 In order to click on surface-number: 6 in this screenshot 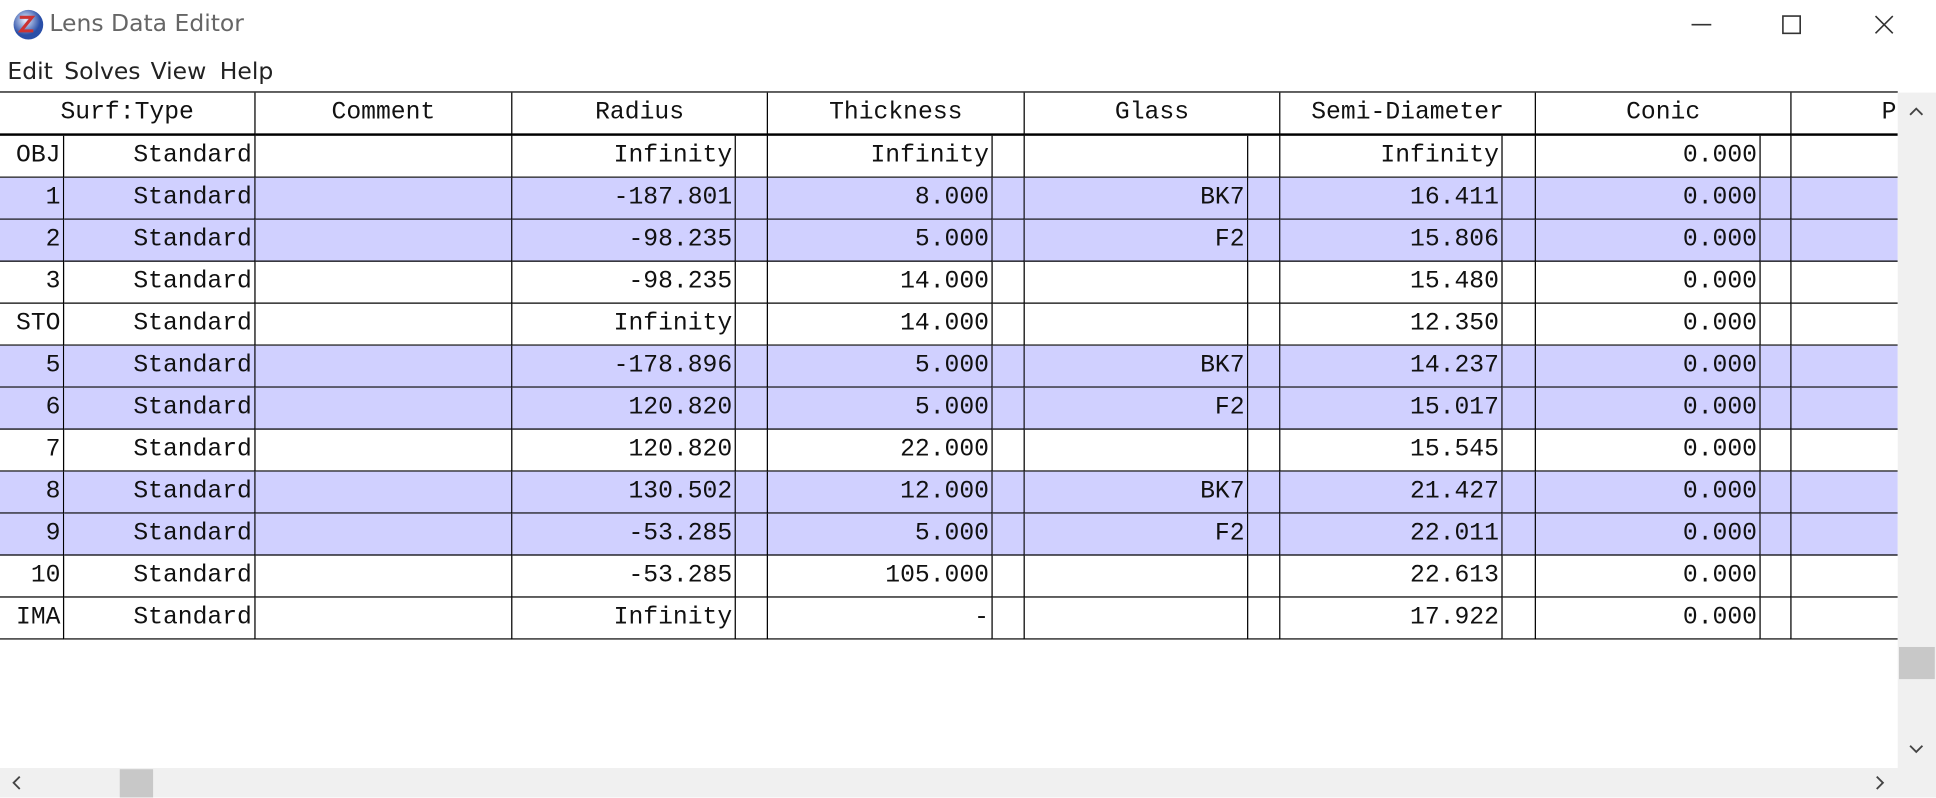, I will do `click(32, 408)`.